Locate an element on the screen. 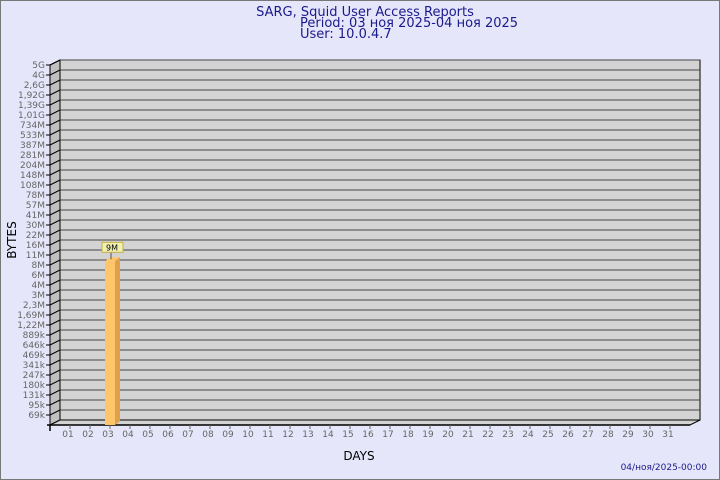 This screenshot has width=720, height=480. y-tick-label: 6M is located at coordinates (39, 276).